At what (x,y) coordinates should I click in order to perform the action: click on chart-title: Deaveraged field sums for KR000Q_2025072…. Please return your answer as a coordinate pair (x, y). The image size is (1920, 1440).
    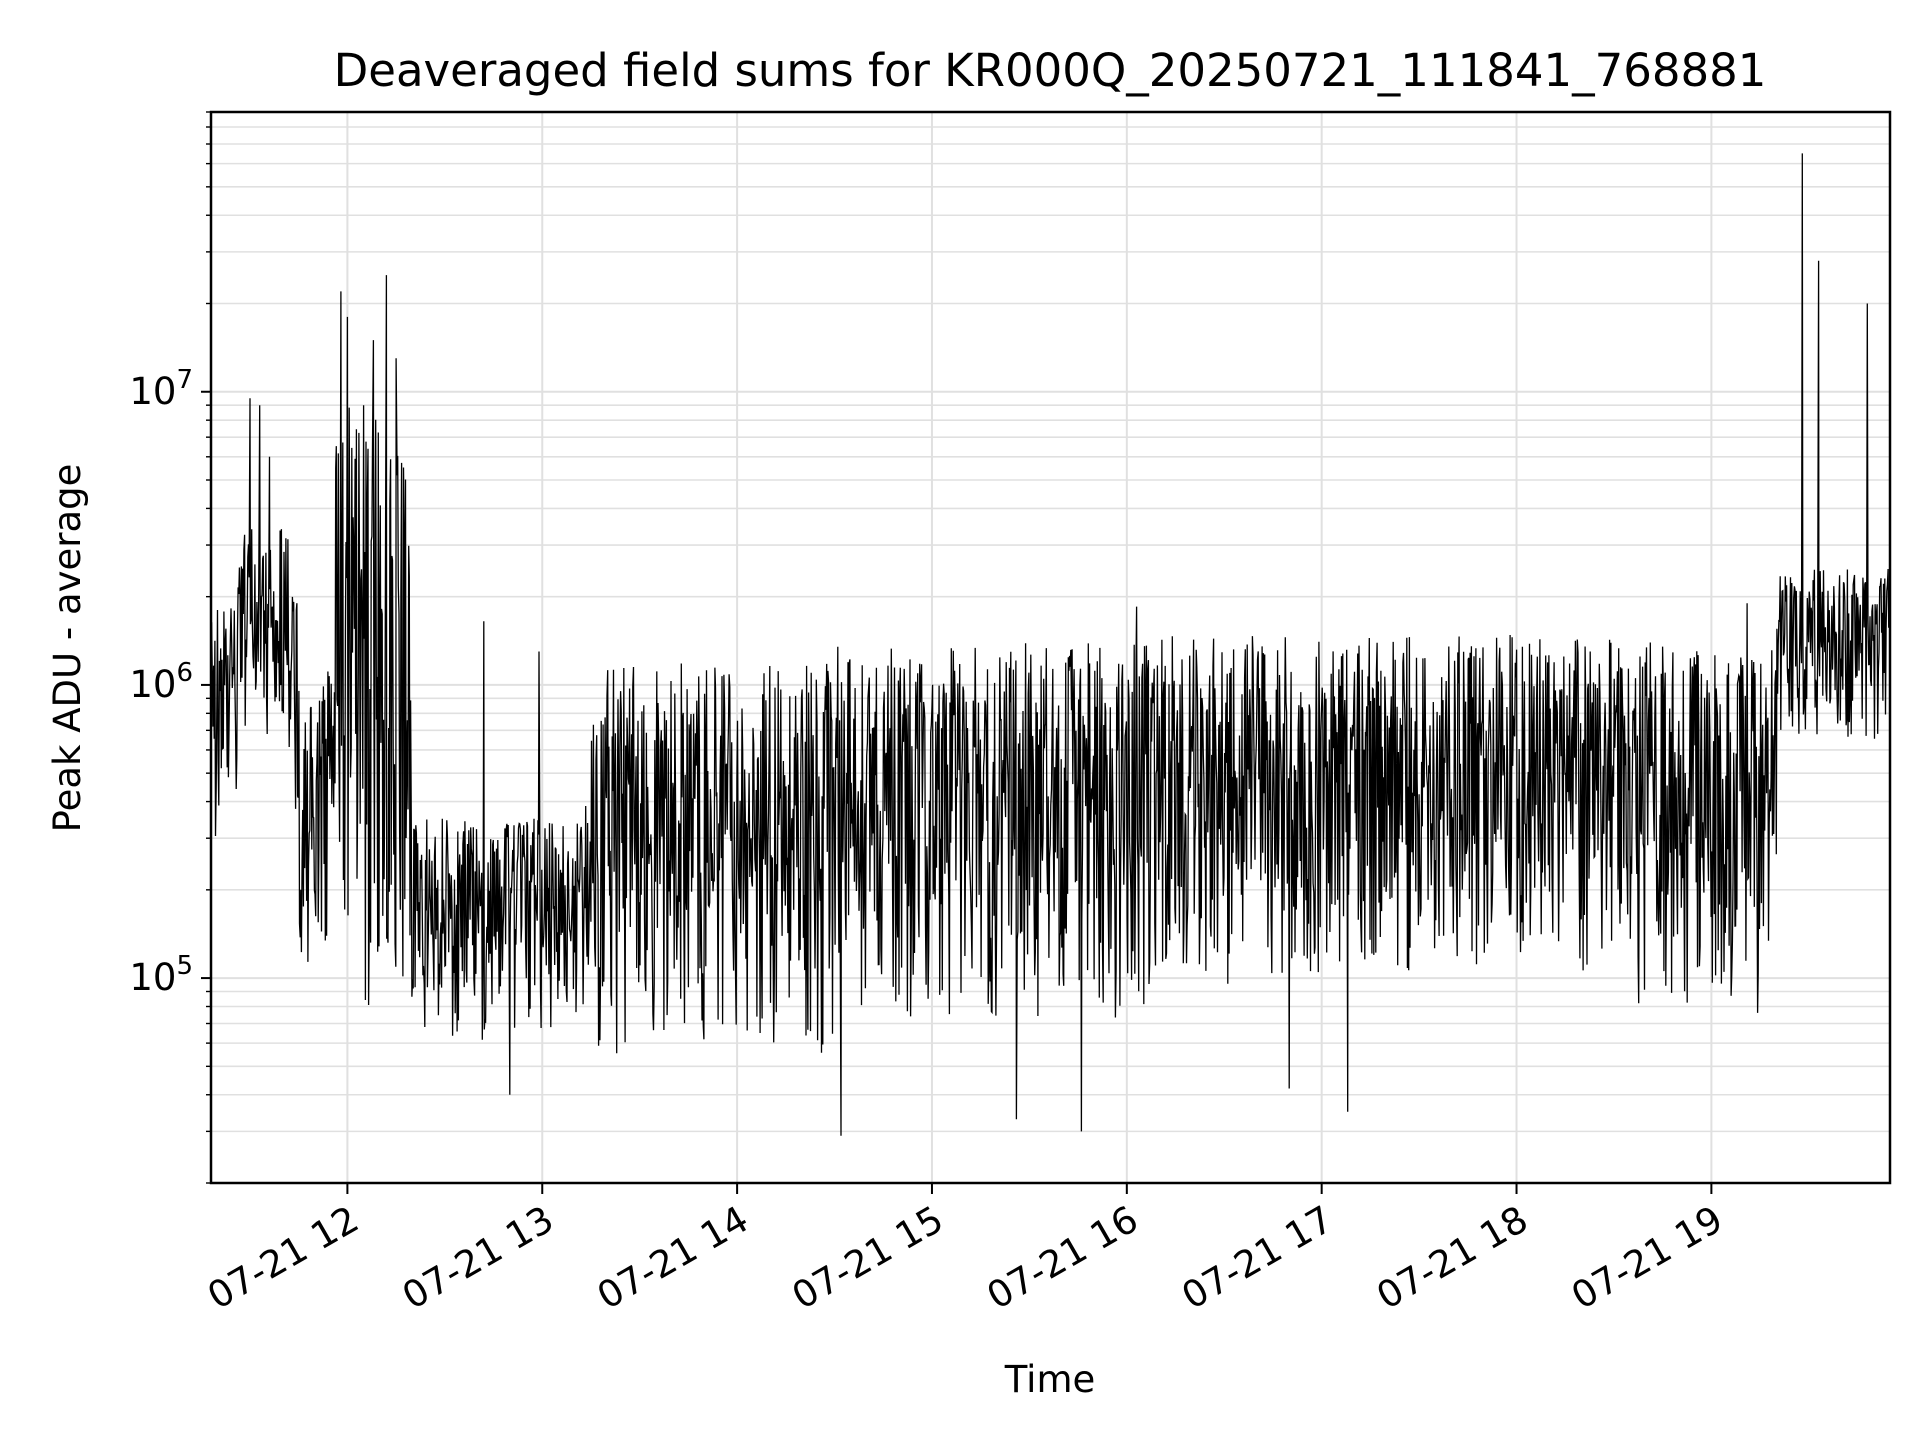
    Looking at the image, I should click on (1050, 70).